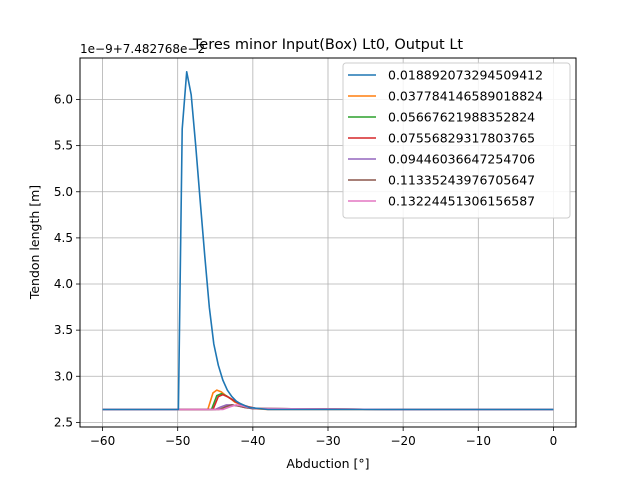 The height and width of the screenshot is (480, 640). Describe the element at coordinates (63, 330) in the screenshot. I see `y-tick-label: 3.5` at that location.